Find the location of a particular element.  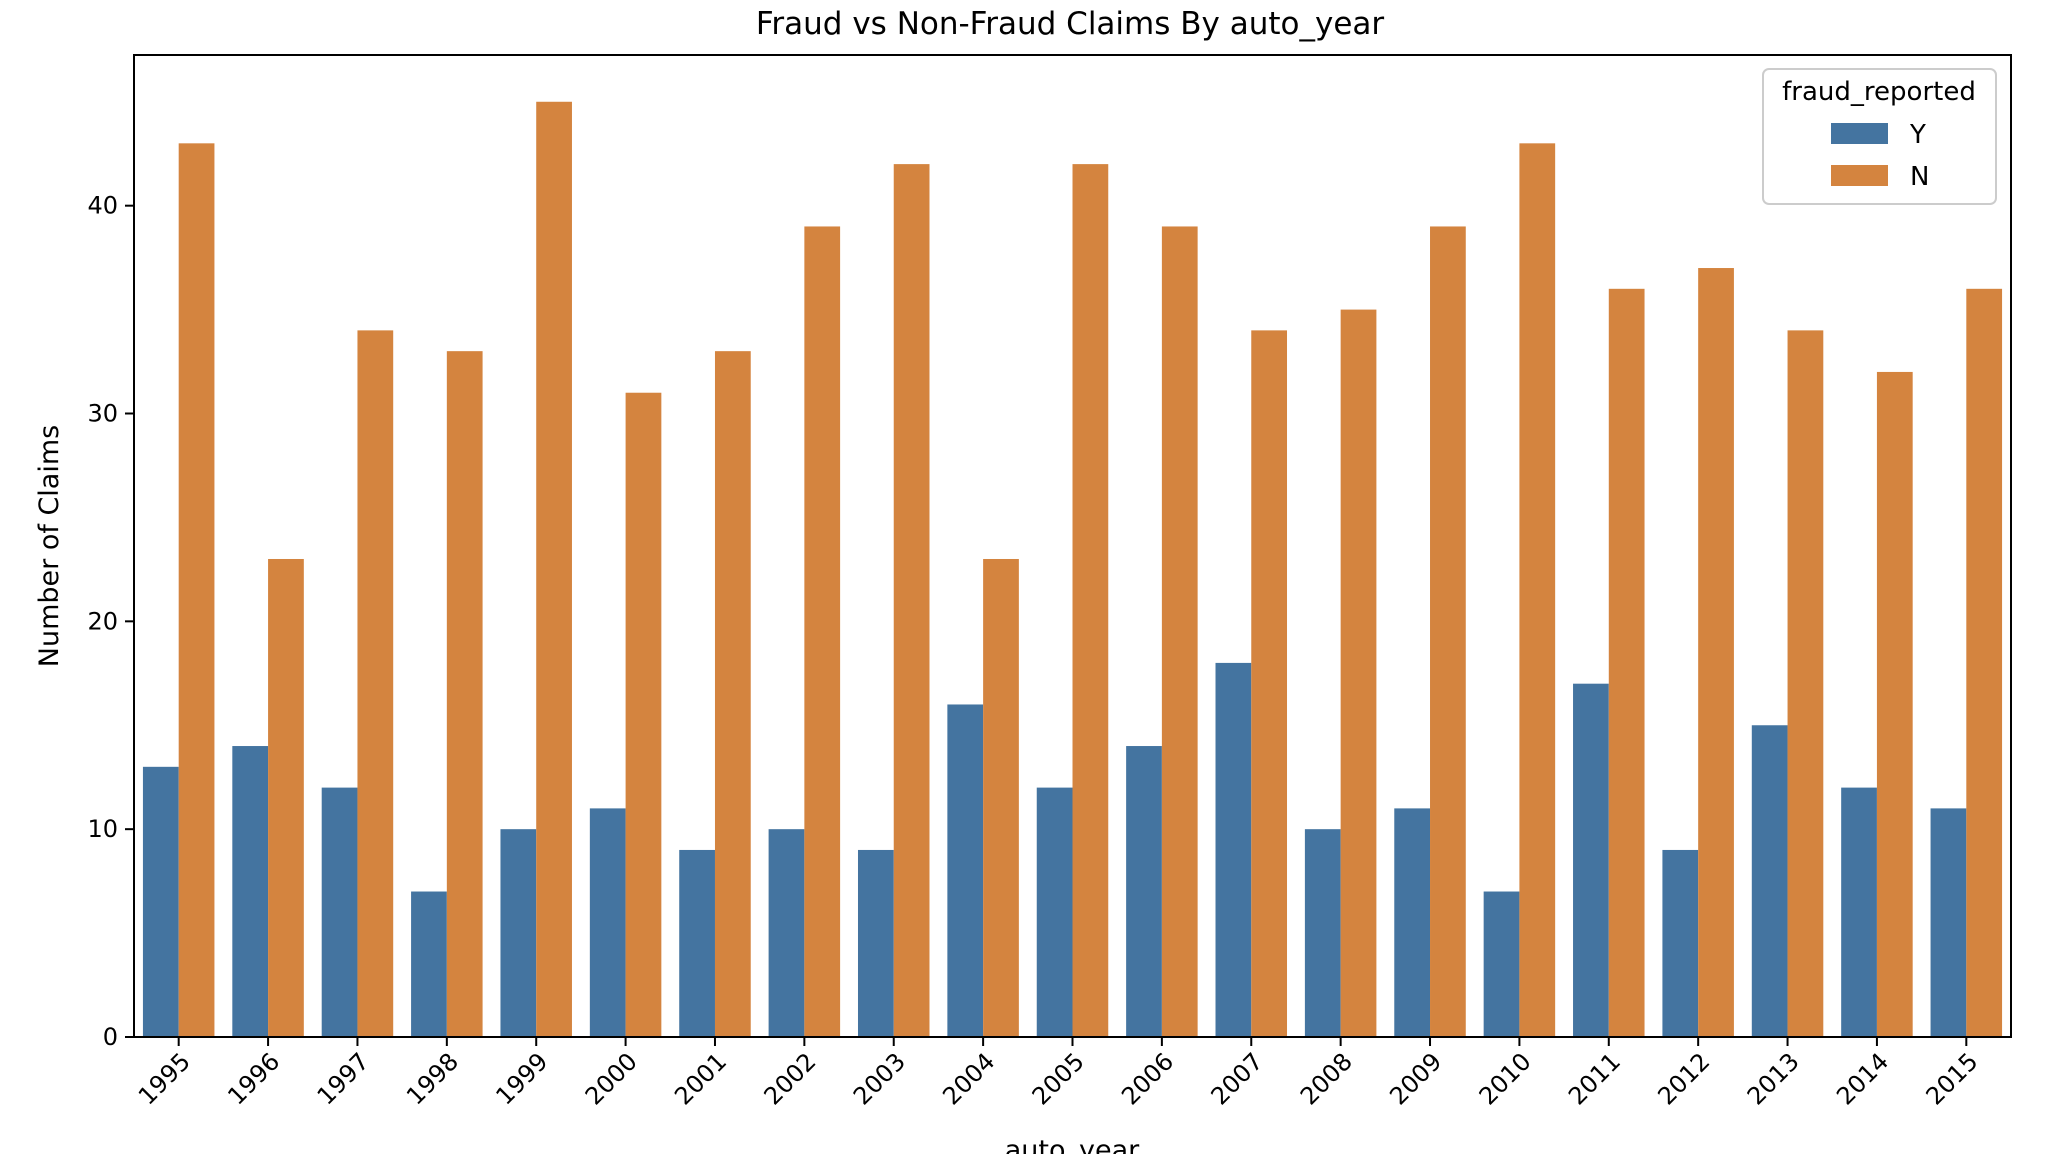

bar-n-1995 is located at coordinates (196, 590).